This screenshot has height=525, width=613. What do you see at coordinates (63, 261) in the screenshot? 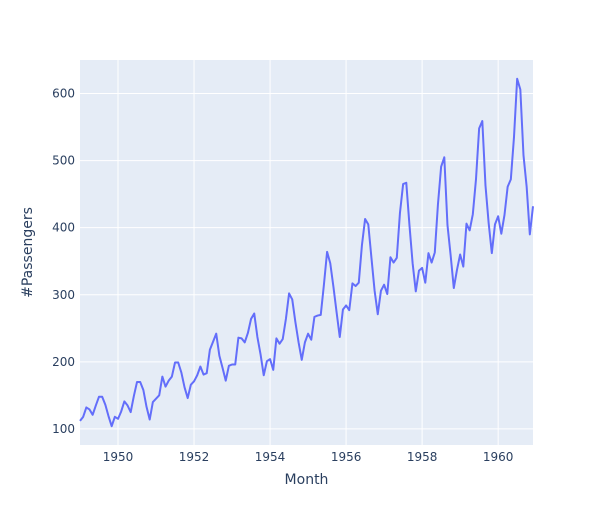
I see `y-tick-labels: 100 200 300 400 500 600` at bounding box center [63, 261].